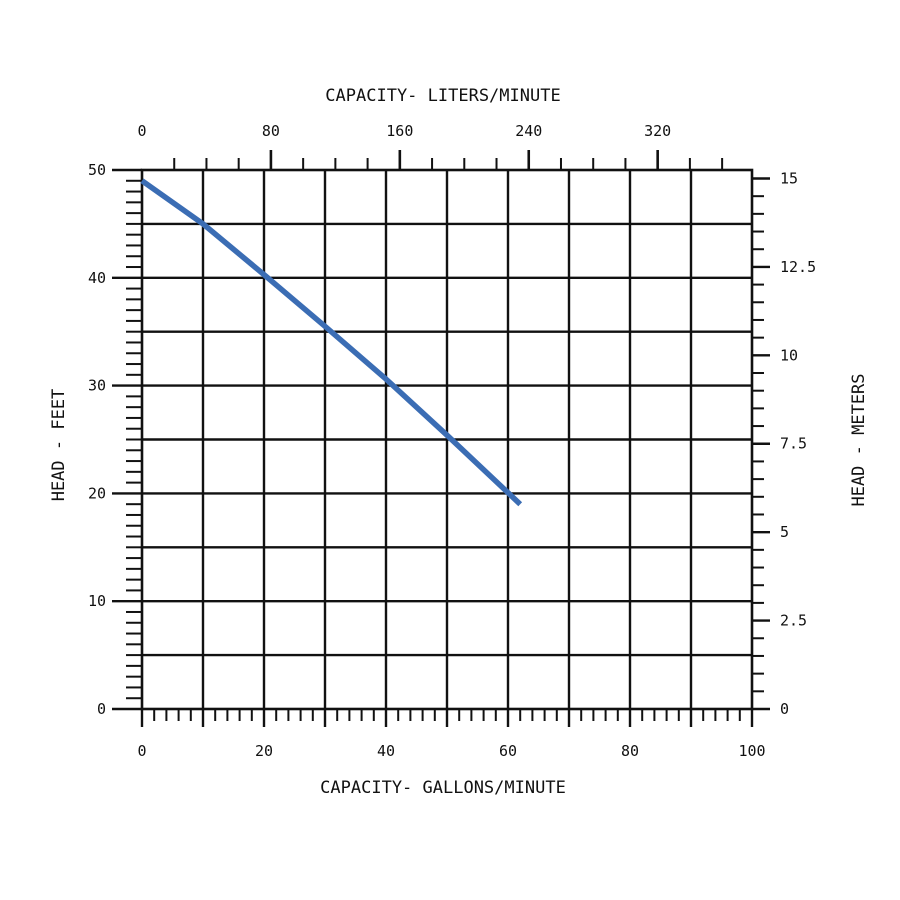 This screenshot has height=900, width=900. What do you see at coordinates (443, 788) in the screenshot?
I see `x-axis-bottom-title: CAPACITY- GALLONS/MINUTE` at bounding box center [443, 788].